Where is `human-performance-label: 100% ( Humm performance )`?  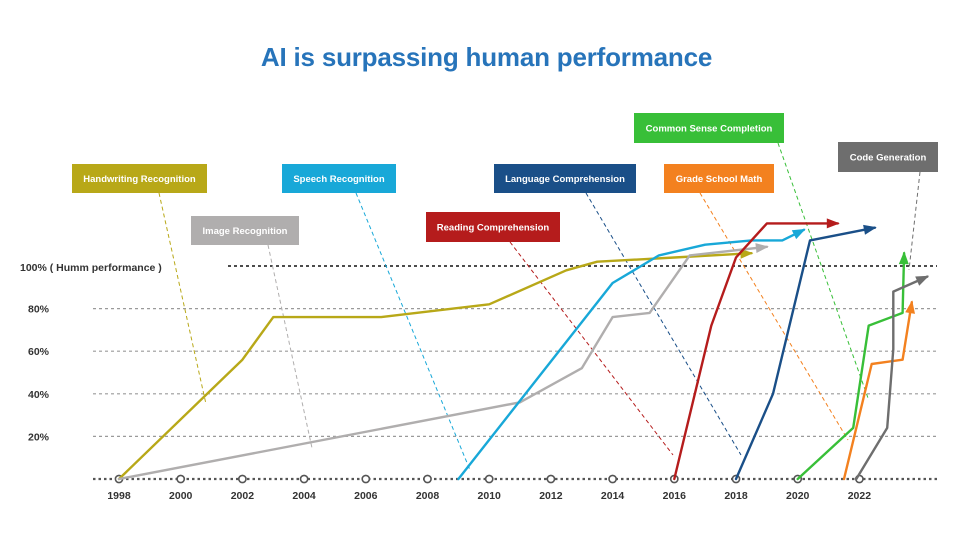
human-performance-label: 100% ( Humm performance ) is located at coordinates (91, 268).